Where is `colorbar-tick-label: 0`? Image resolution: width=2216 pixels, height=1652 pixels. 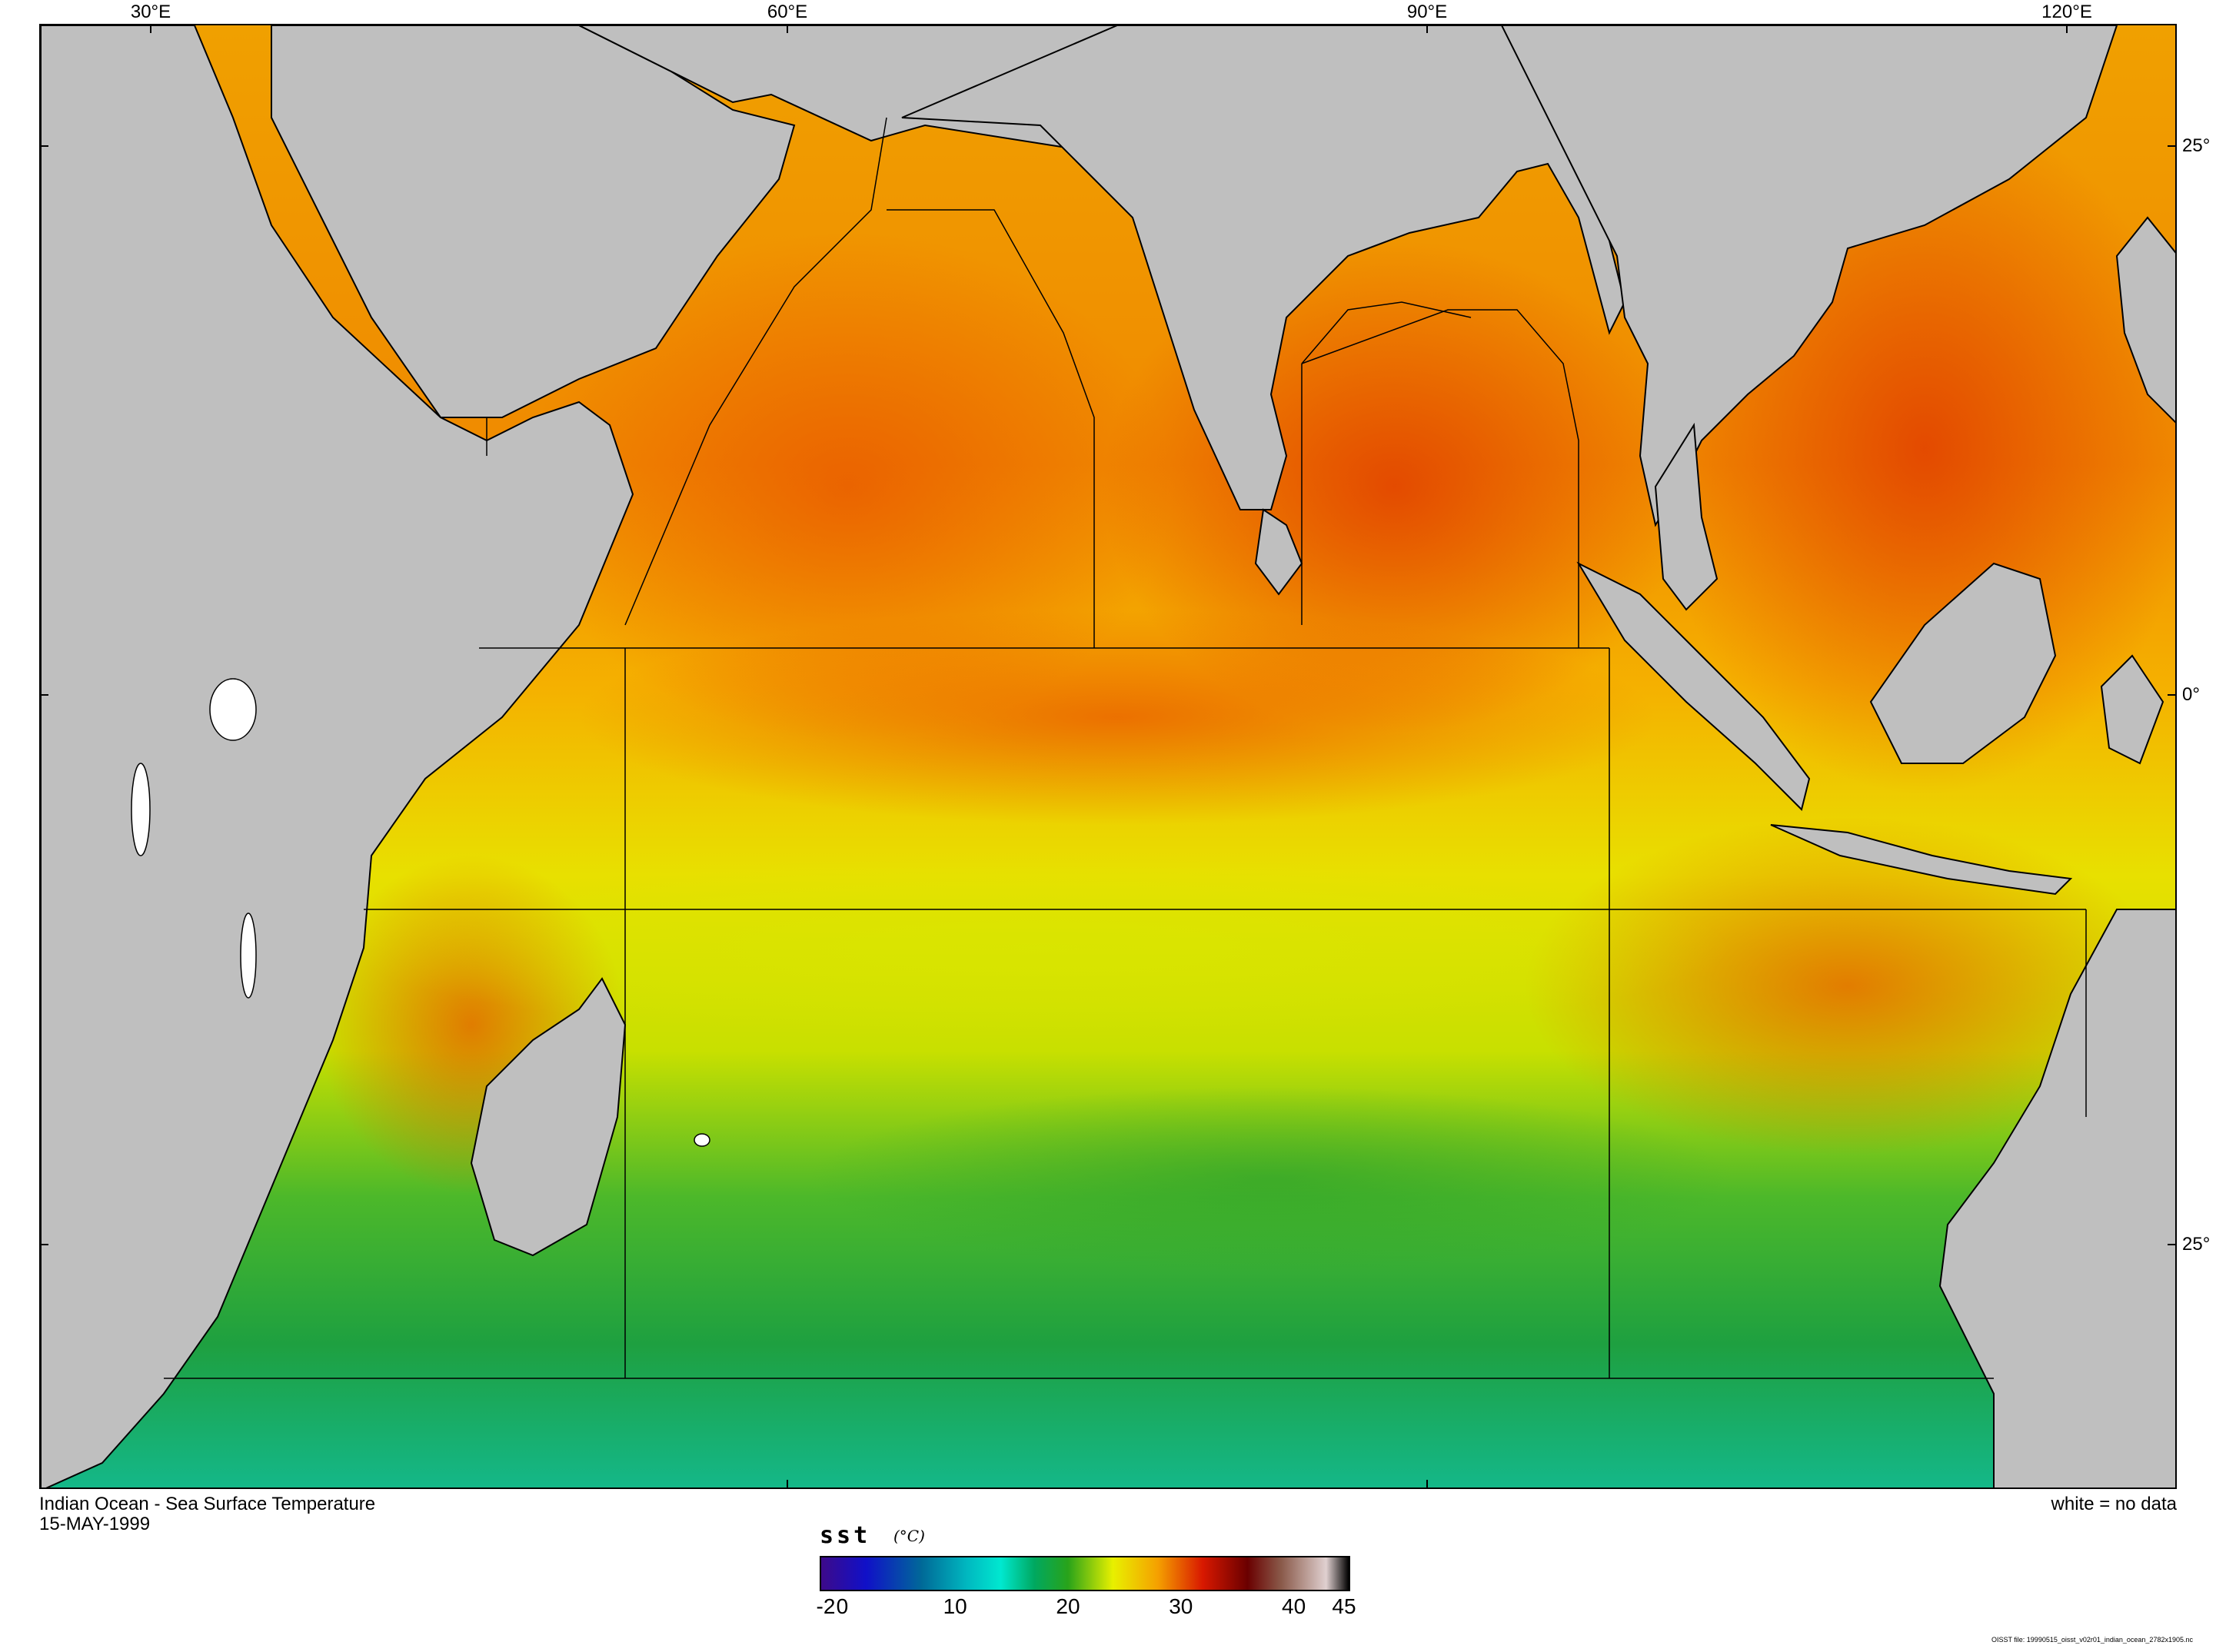 colorbar-tick-label: 0 is located at coordinates (843, 1606).